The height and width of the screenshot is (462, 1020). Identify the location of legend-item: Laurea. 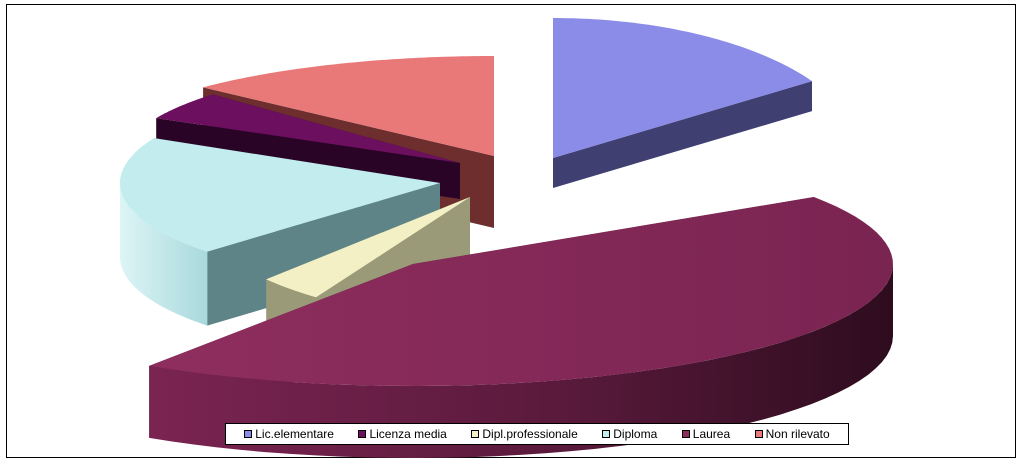
(706, 434).